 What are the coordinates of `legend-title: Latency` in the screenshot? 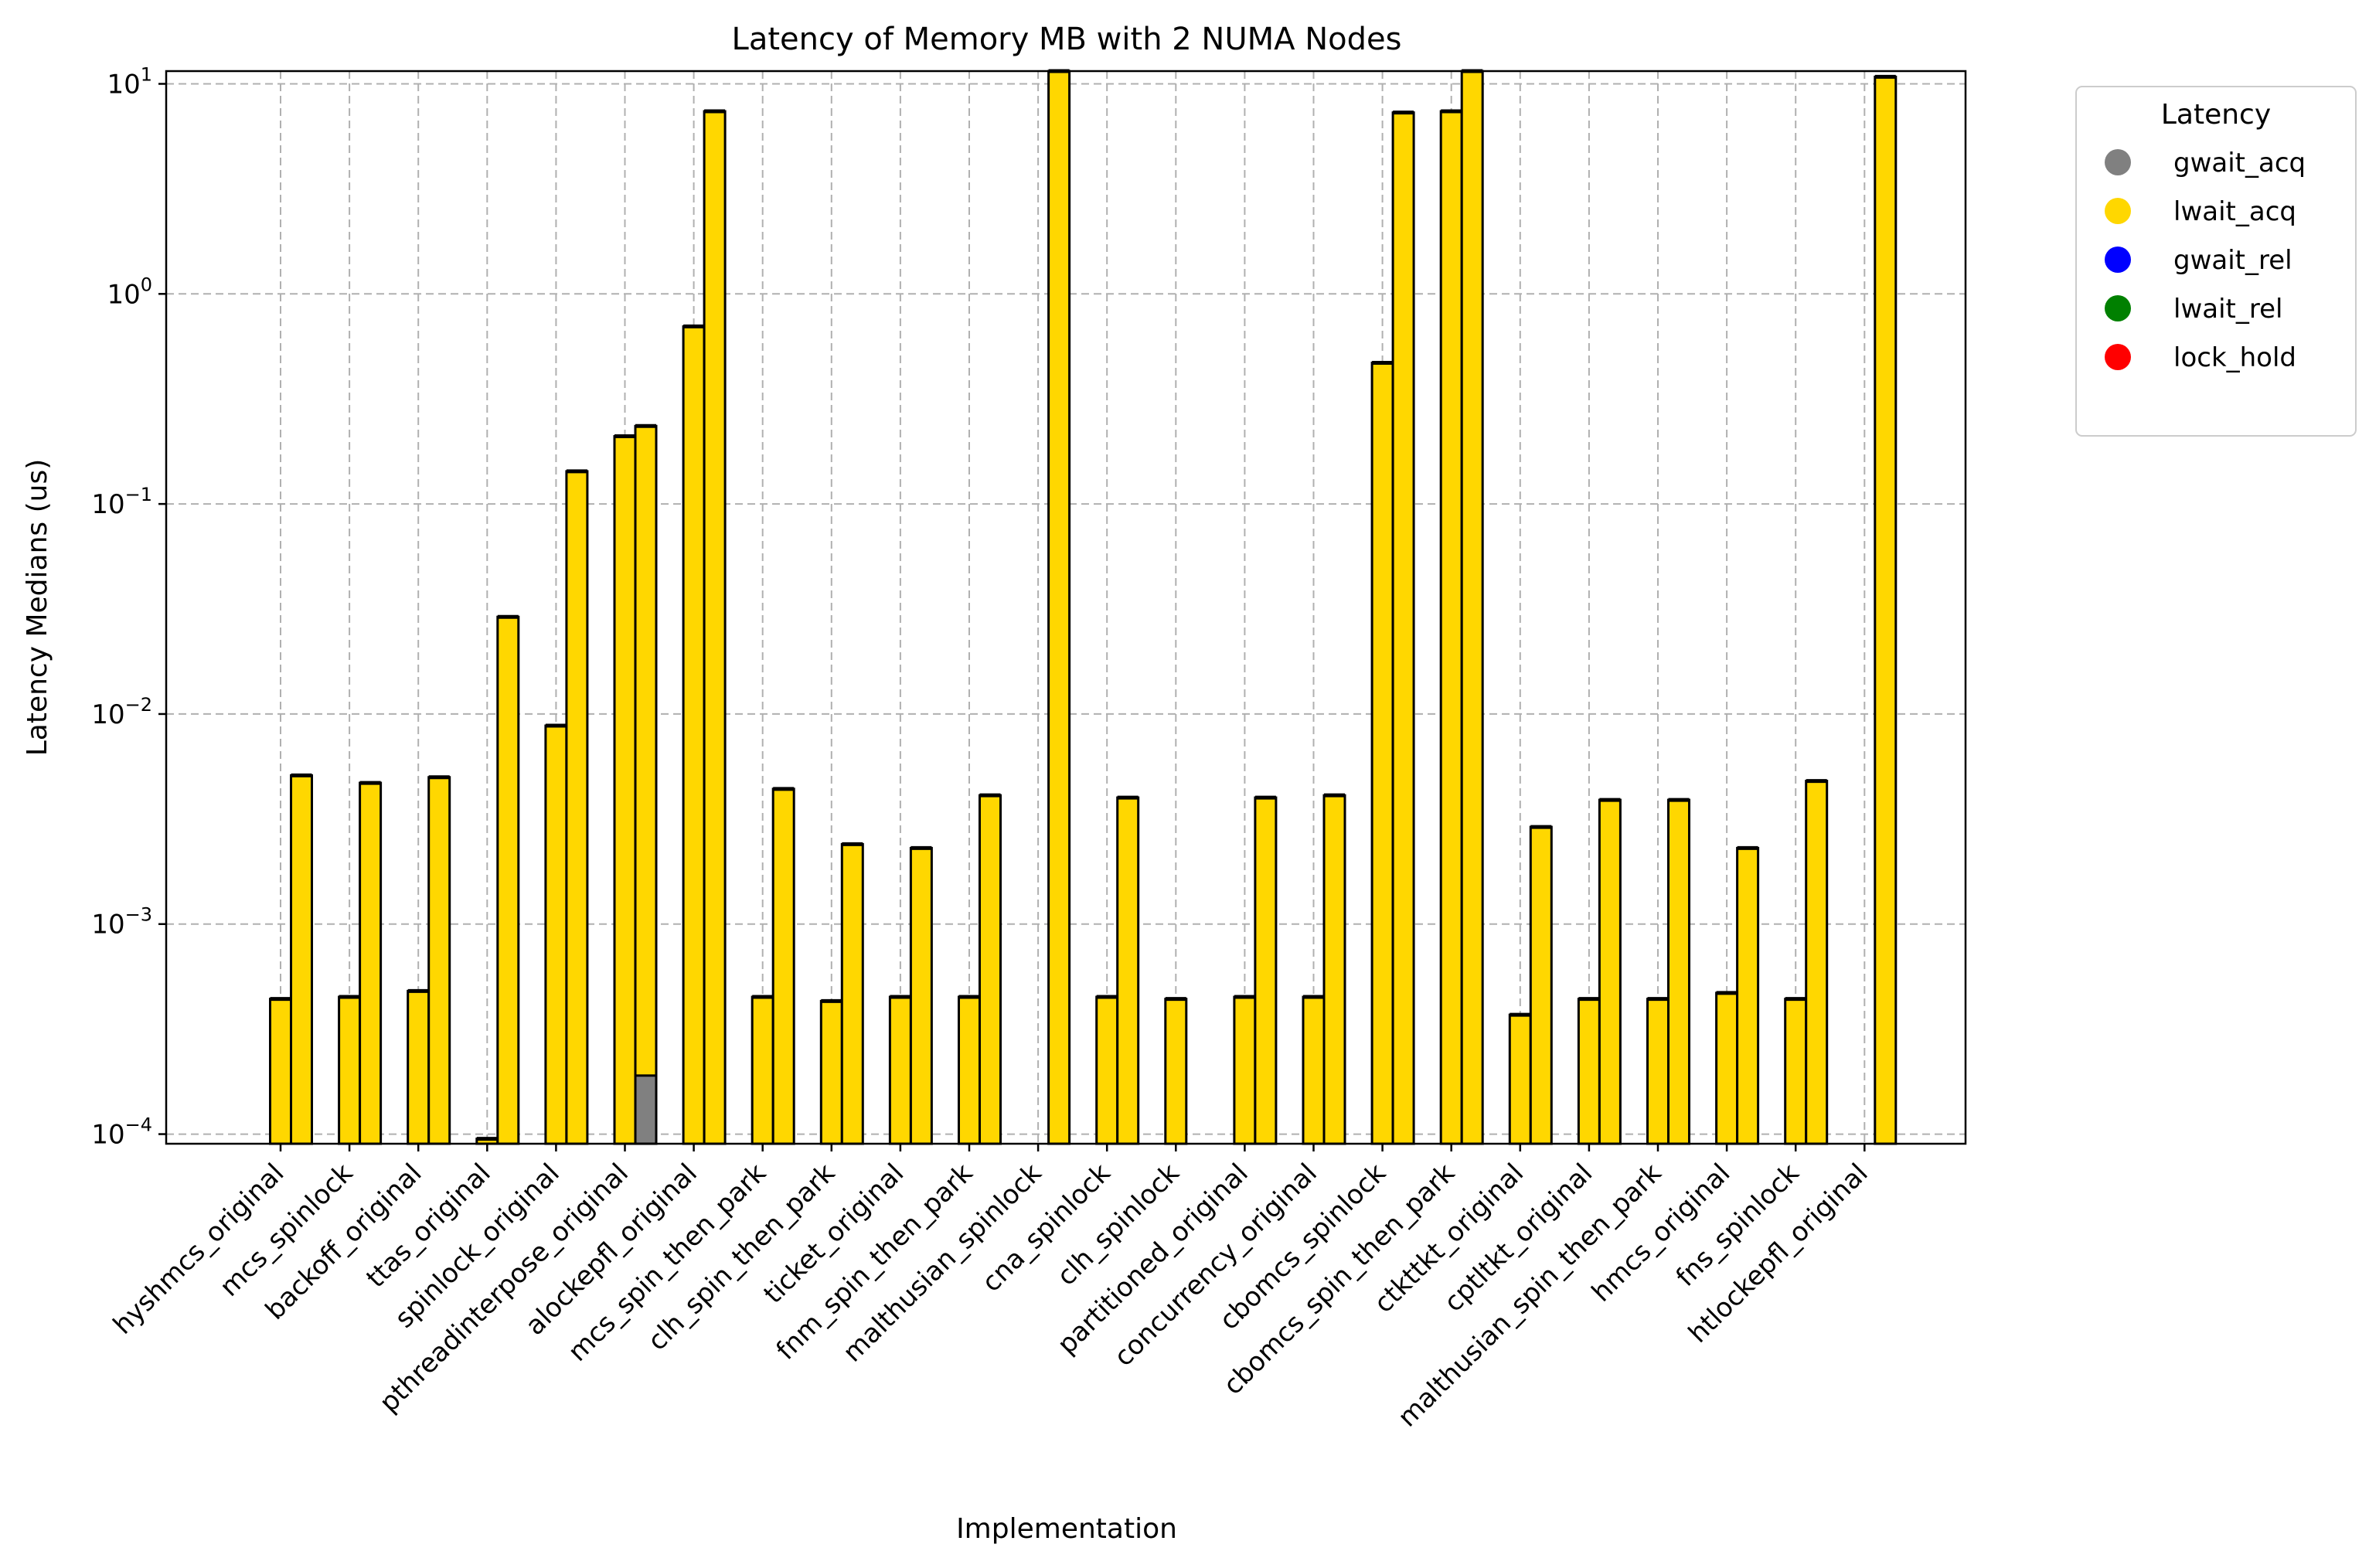 It's located at (2216, 115).